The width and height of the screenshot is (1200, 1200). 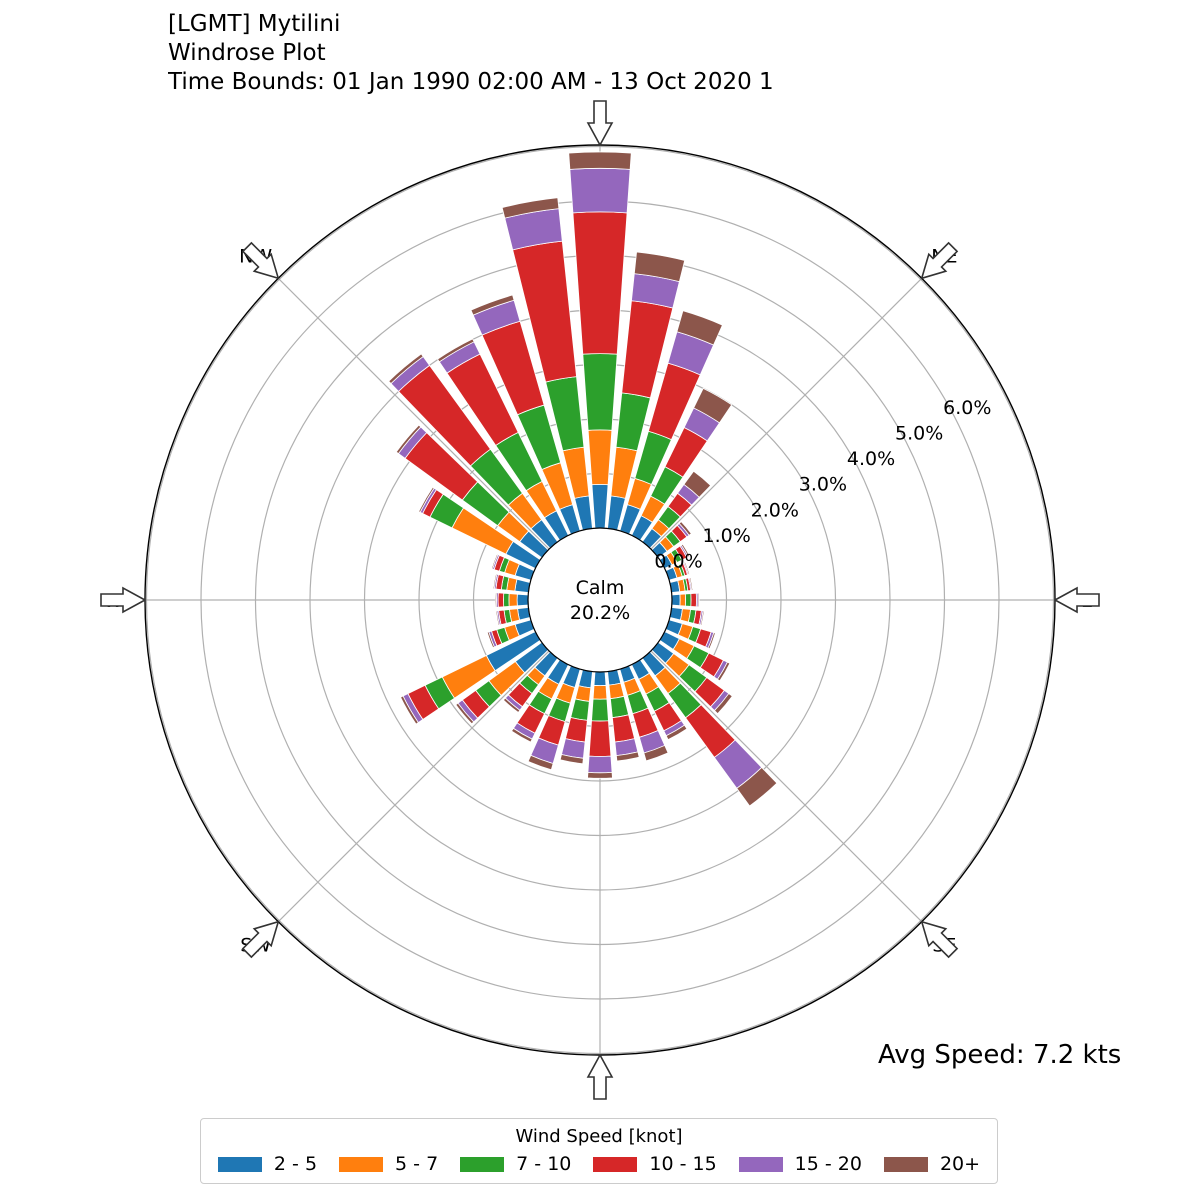 I want to click on legend-item-label: 5 - 7, so click(x=417, y=1164).